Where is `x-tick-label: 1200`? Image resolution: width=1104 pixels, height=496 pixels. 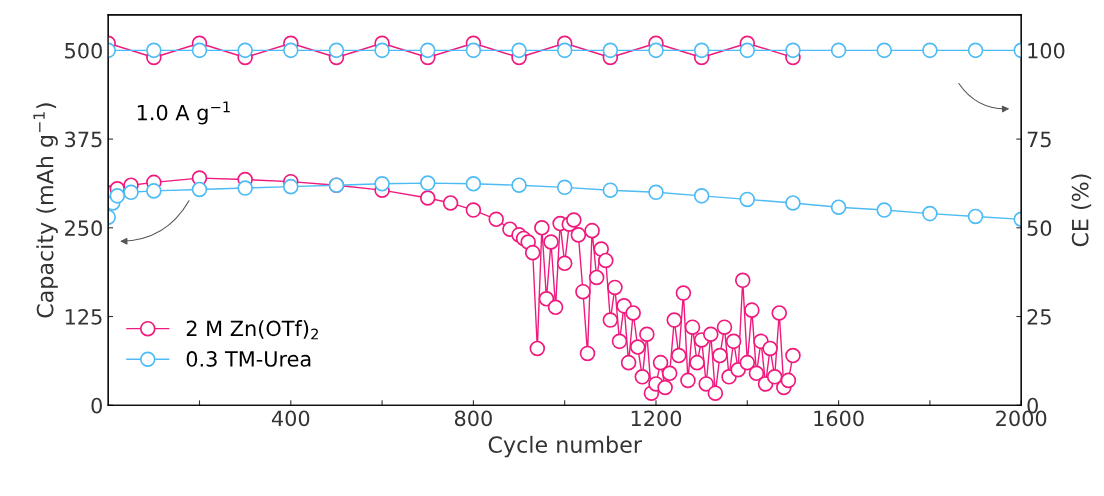 x-tick-label: 1200 is located at coordinates (656, 418).